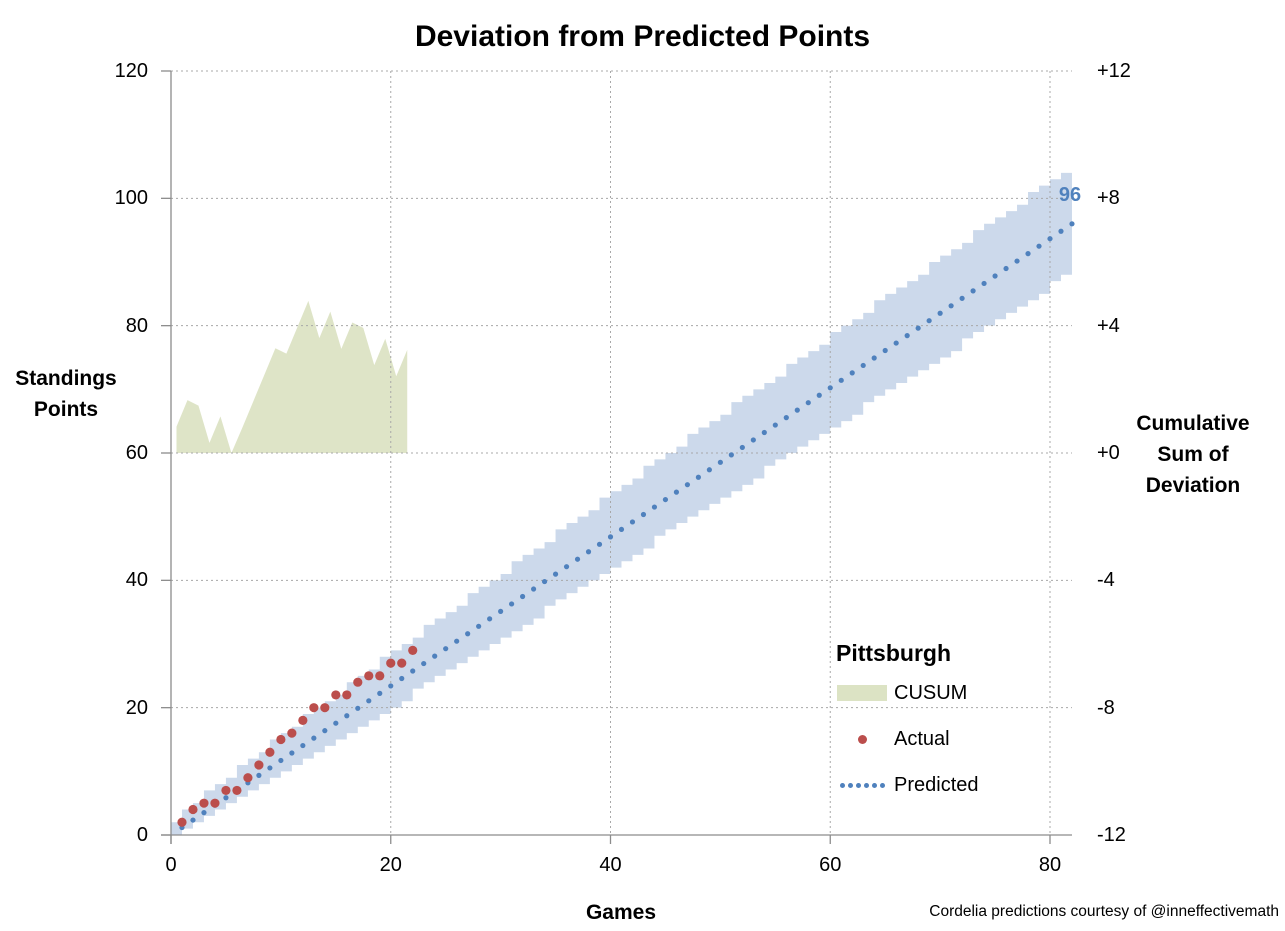 The image size is (1285, 931). Describe the element at coordinates (1193, 423) in the screenshot. I see `right-axis-title-line1: Cumulative` at that location.